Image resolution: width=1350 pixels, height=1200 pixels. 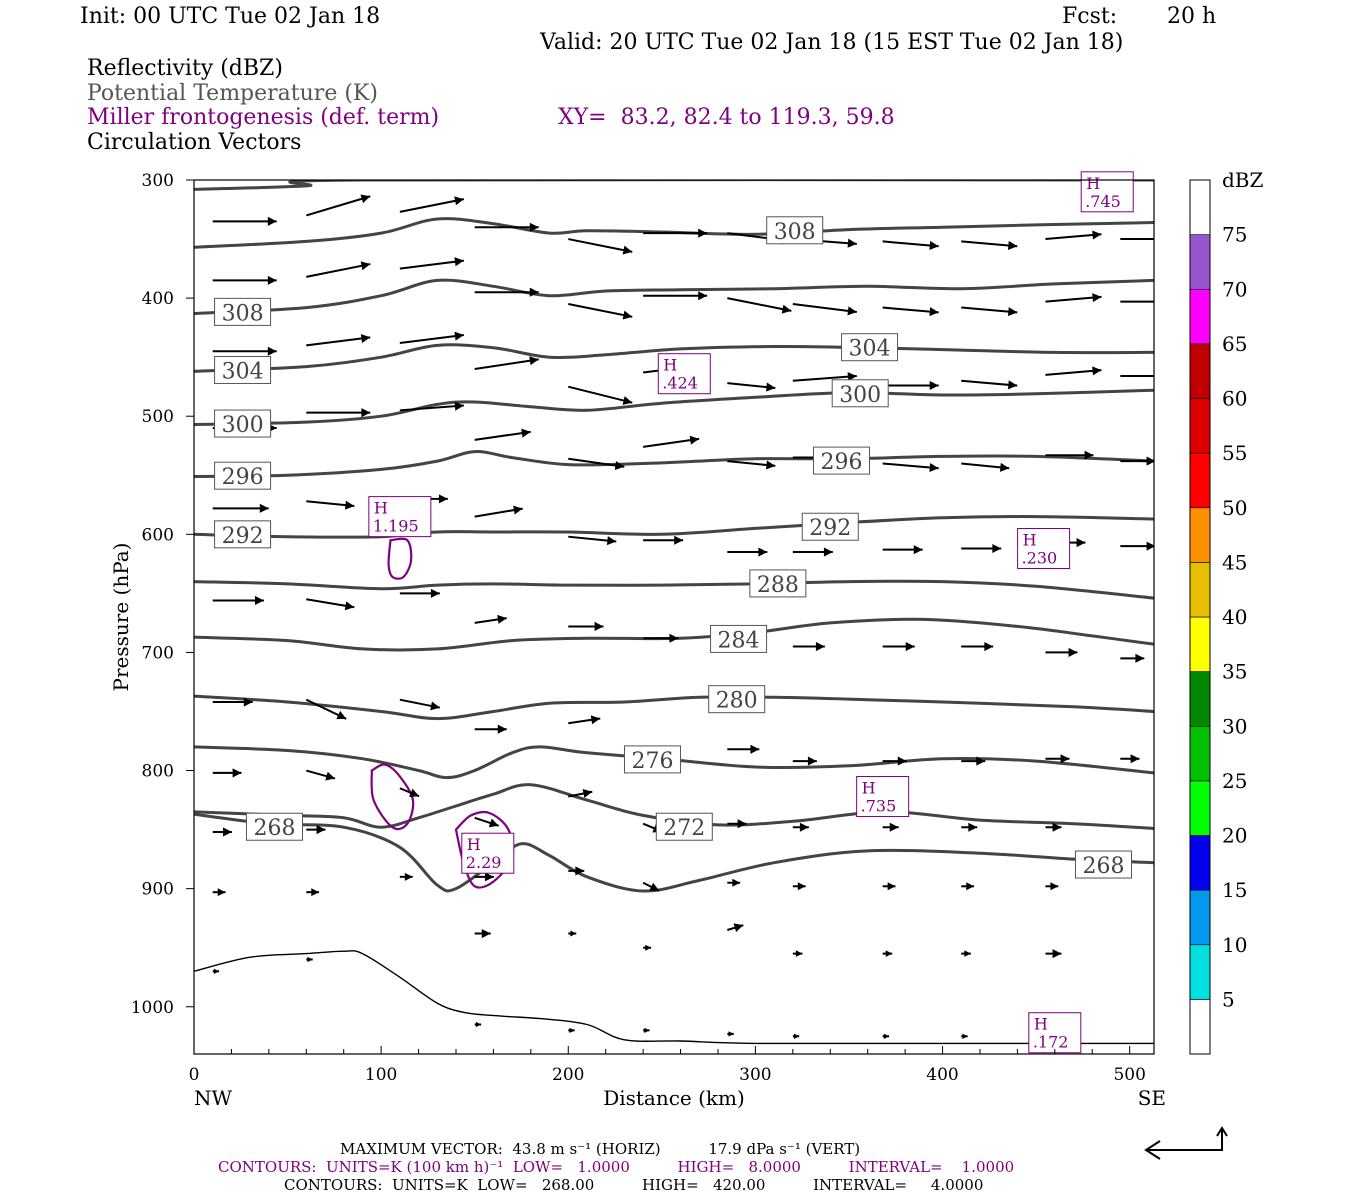 I want to click on theta-label-284: 284, so click(x=739, y=638).